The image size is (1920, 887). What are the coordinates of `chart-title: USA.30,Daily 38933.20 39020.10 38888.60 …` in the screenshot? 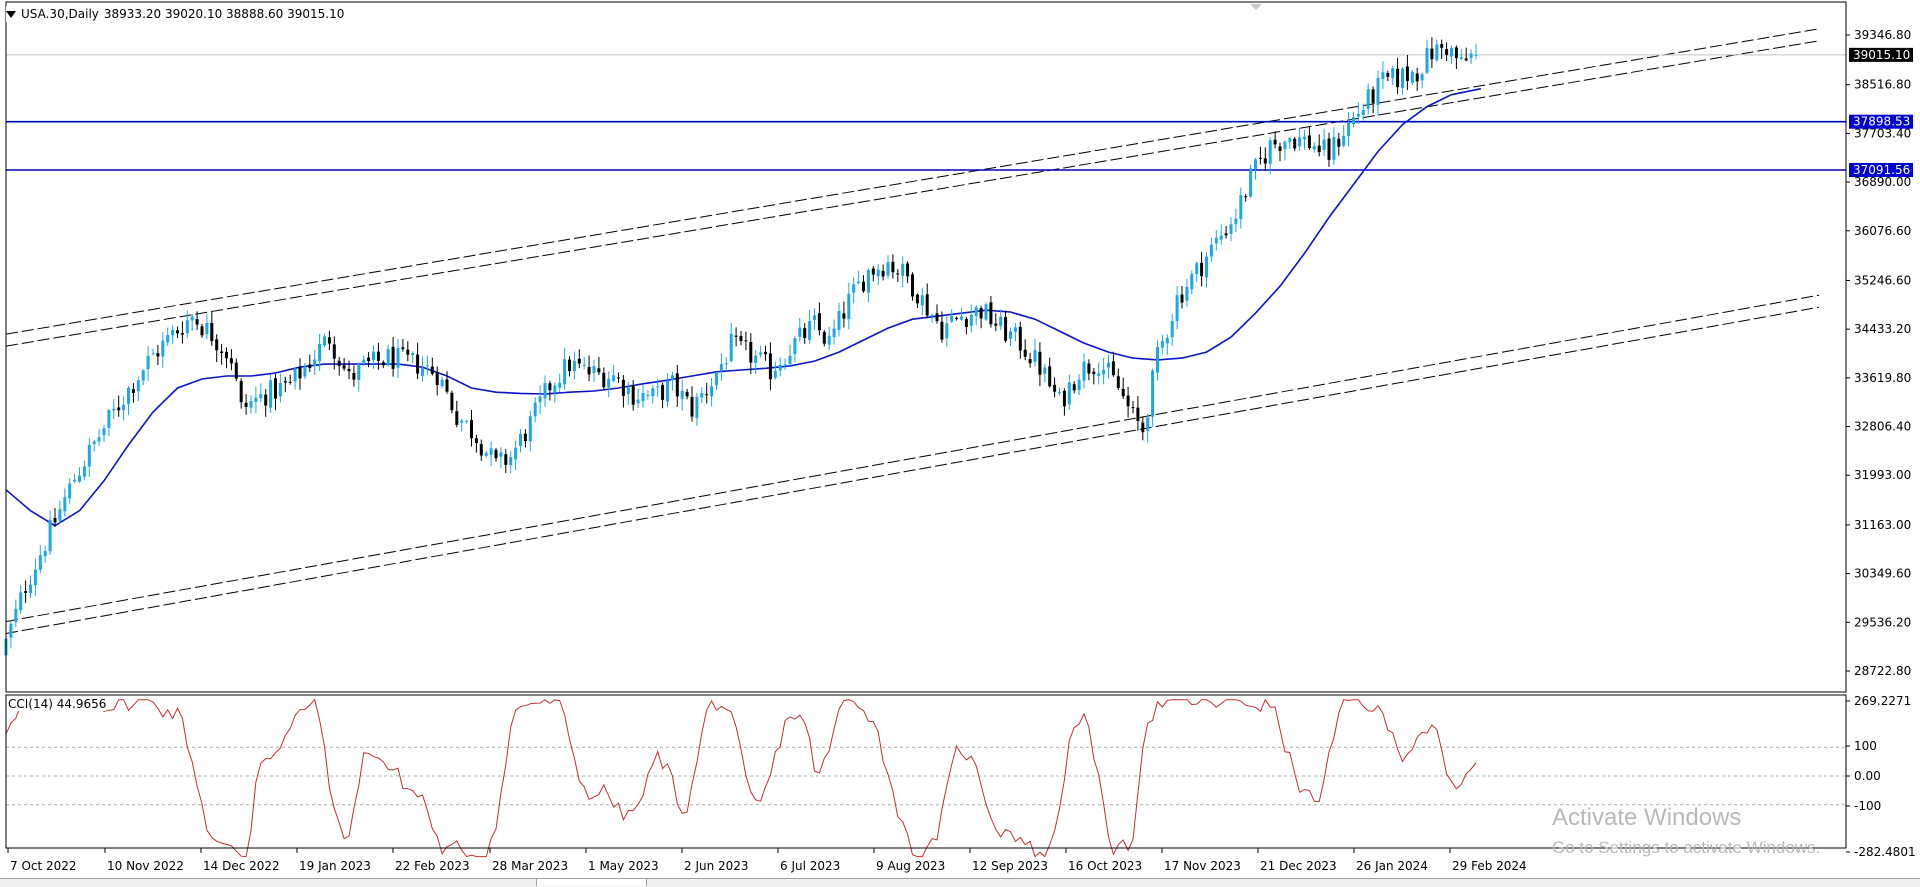 It's located at (175, 14).